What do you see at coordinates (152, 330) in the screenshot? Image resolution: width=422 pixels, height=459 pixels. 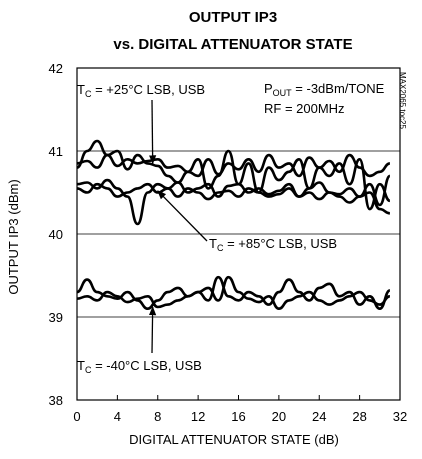 I see `annotation-m40c-arrow` at bounding box center [152, 330].